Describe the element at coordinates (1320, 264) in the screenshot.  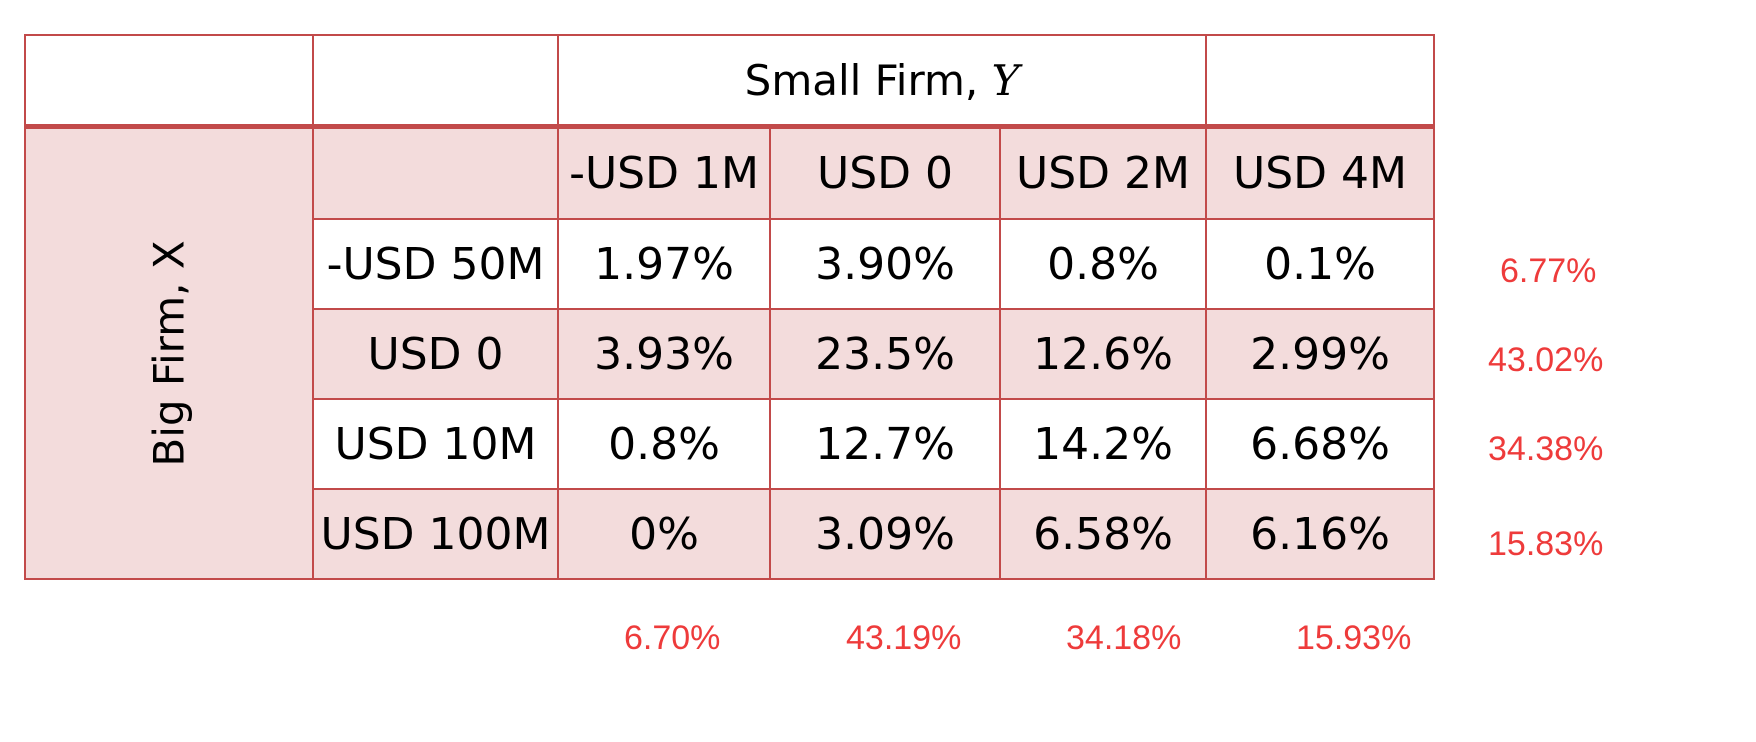
I see `probability-cell: 0.1%` at that location.